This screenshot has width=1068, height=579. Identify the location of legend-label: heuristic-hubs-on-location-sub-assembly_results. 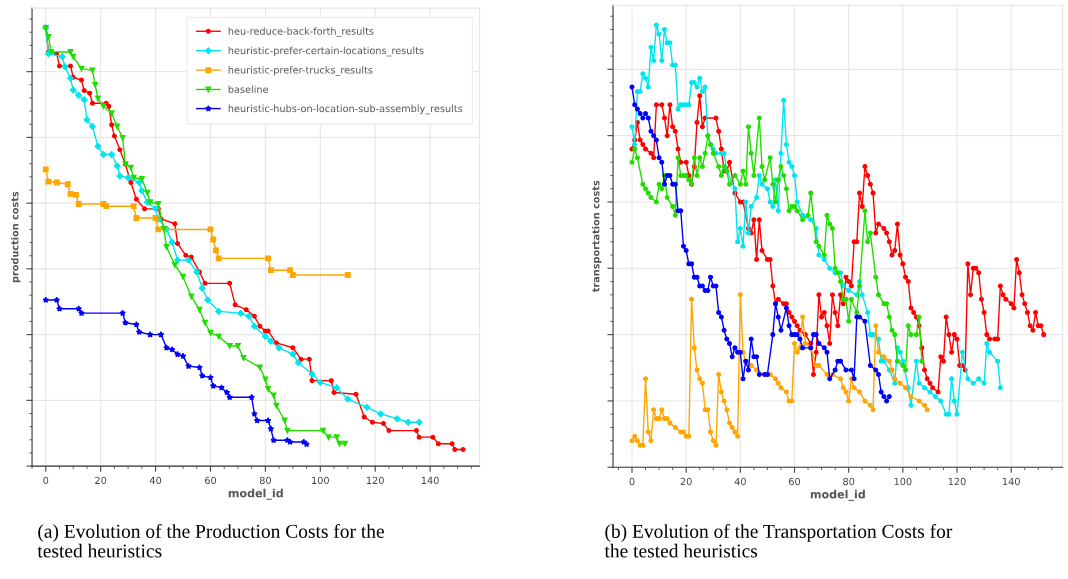
(345, 109).